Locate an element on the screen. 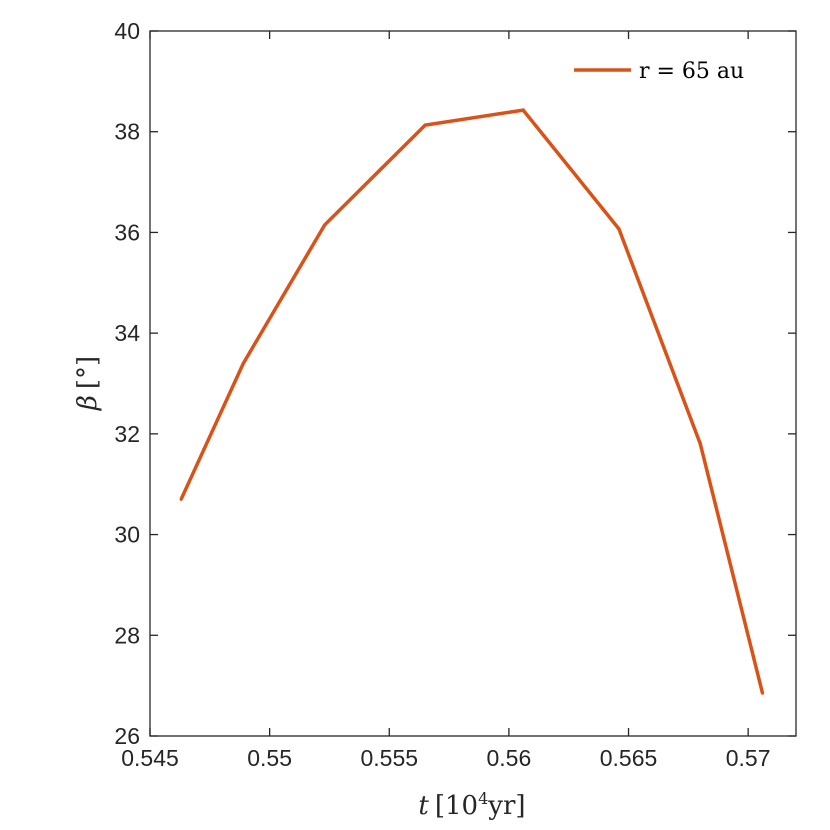 The width and height of the screenshot is (830, 830). y-tick-labels: 26 28 30 32 34 36 38 40 is located at coordinates (127, 383).